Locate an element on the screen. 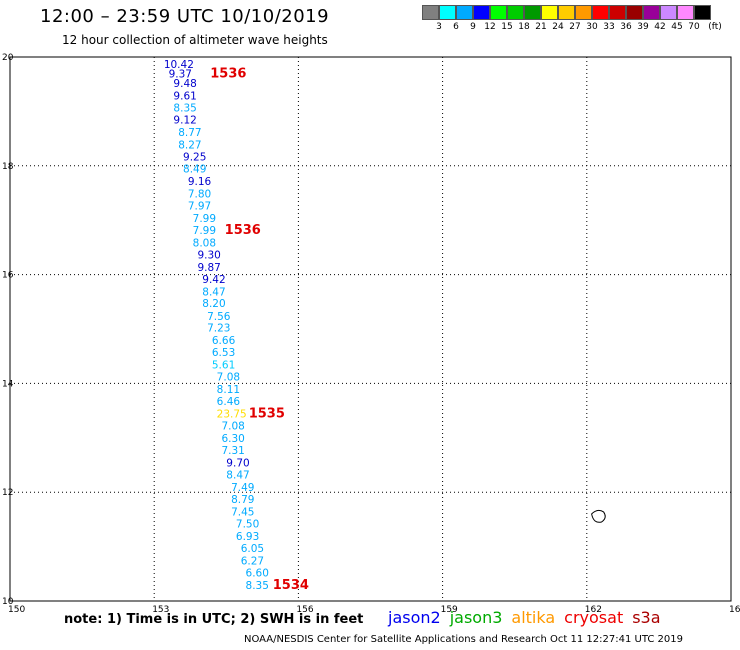 The width and height of the screenshot is (740, 650). lat-tick-label: 12 is located at coordinates (7, 493).